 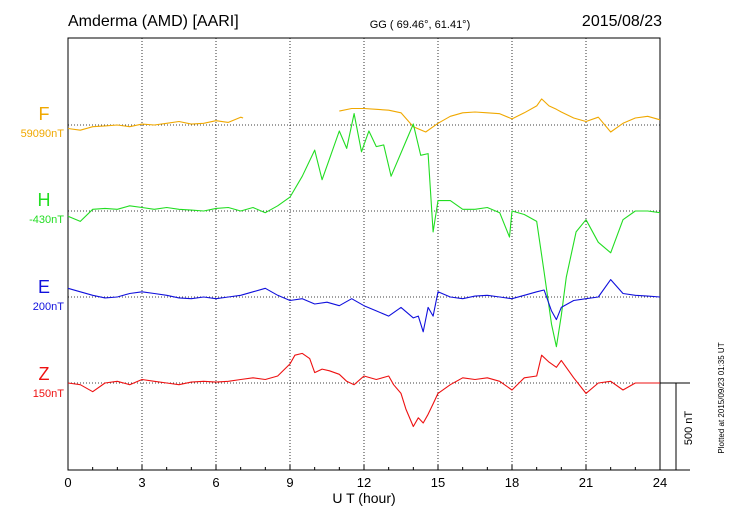 I want to click on series-line-z, so click(x=363, y=390).